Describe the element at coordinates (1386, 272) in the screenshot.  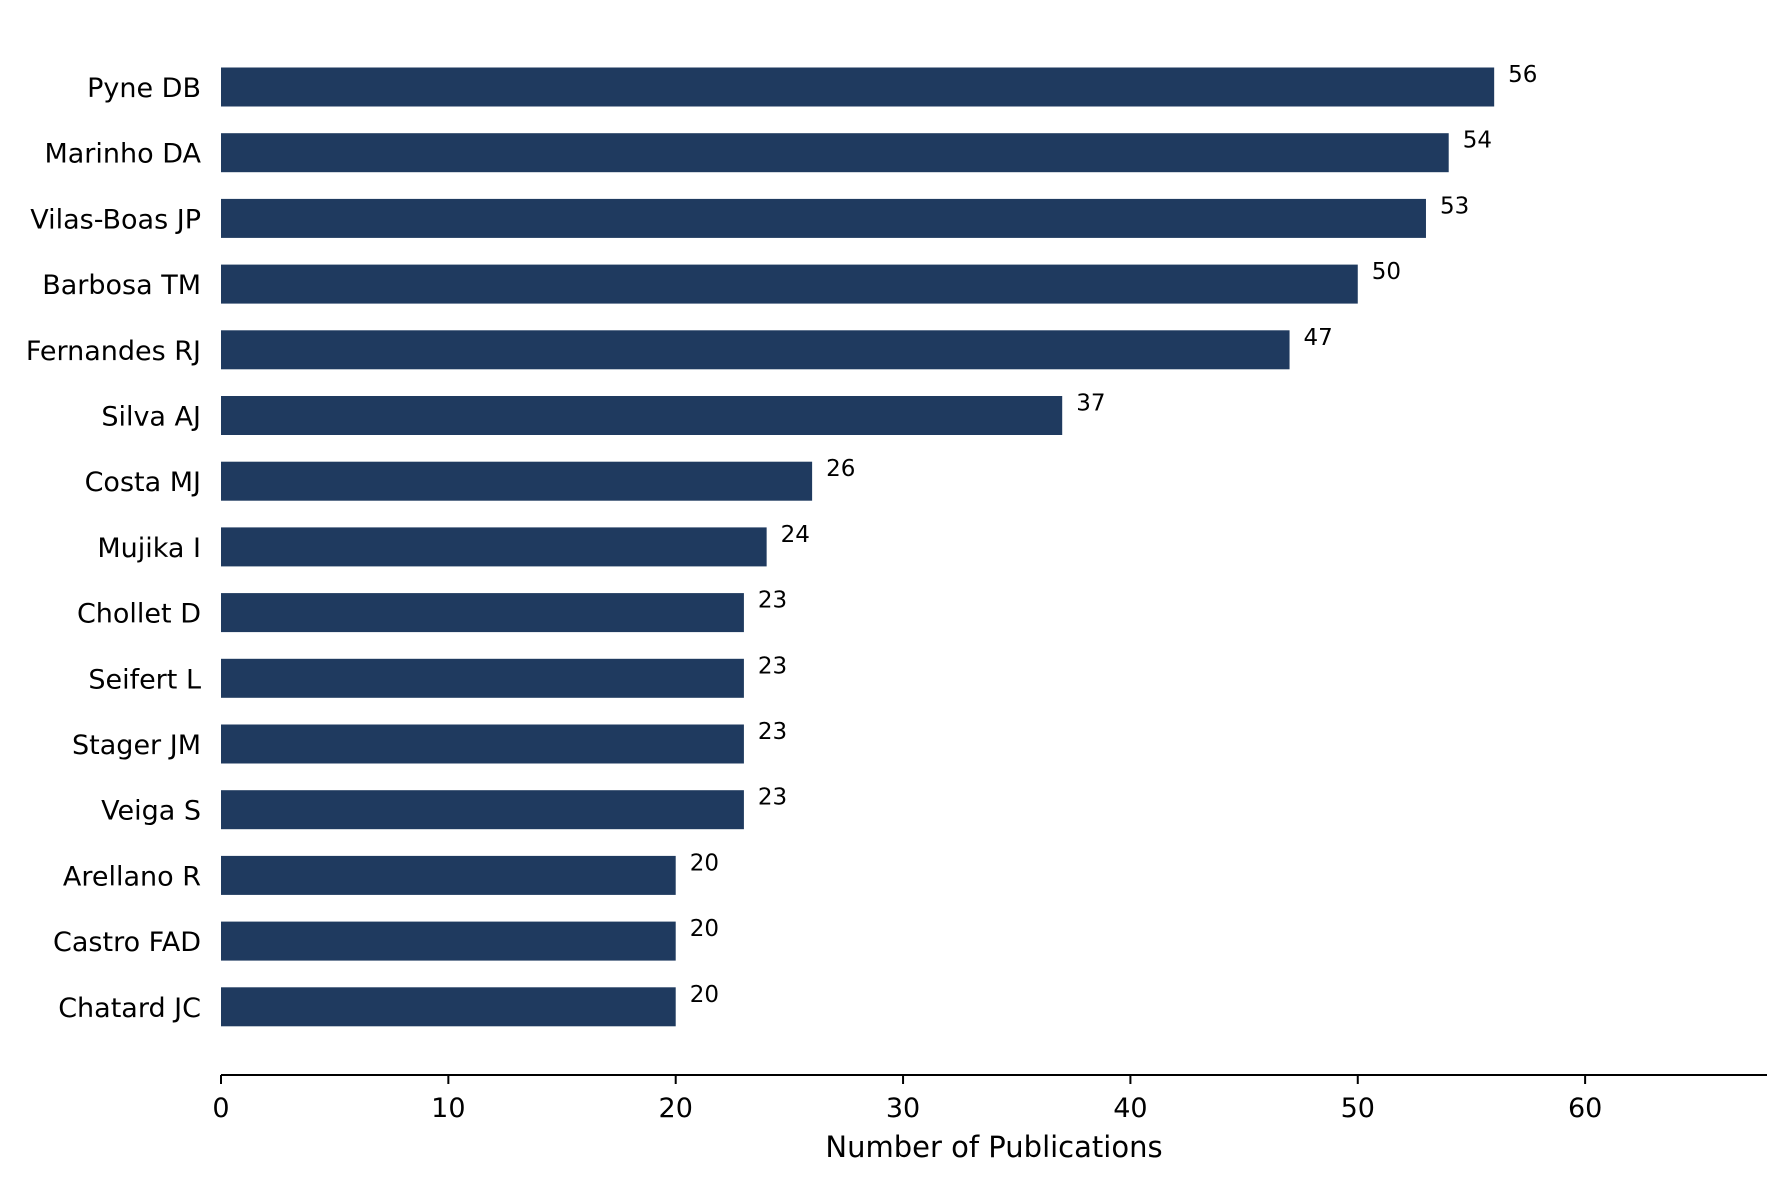
I see `value-label: 50` at that location.